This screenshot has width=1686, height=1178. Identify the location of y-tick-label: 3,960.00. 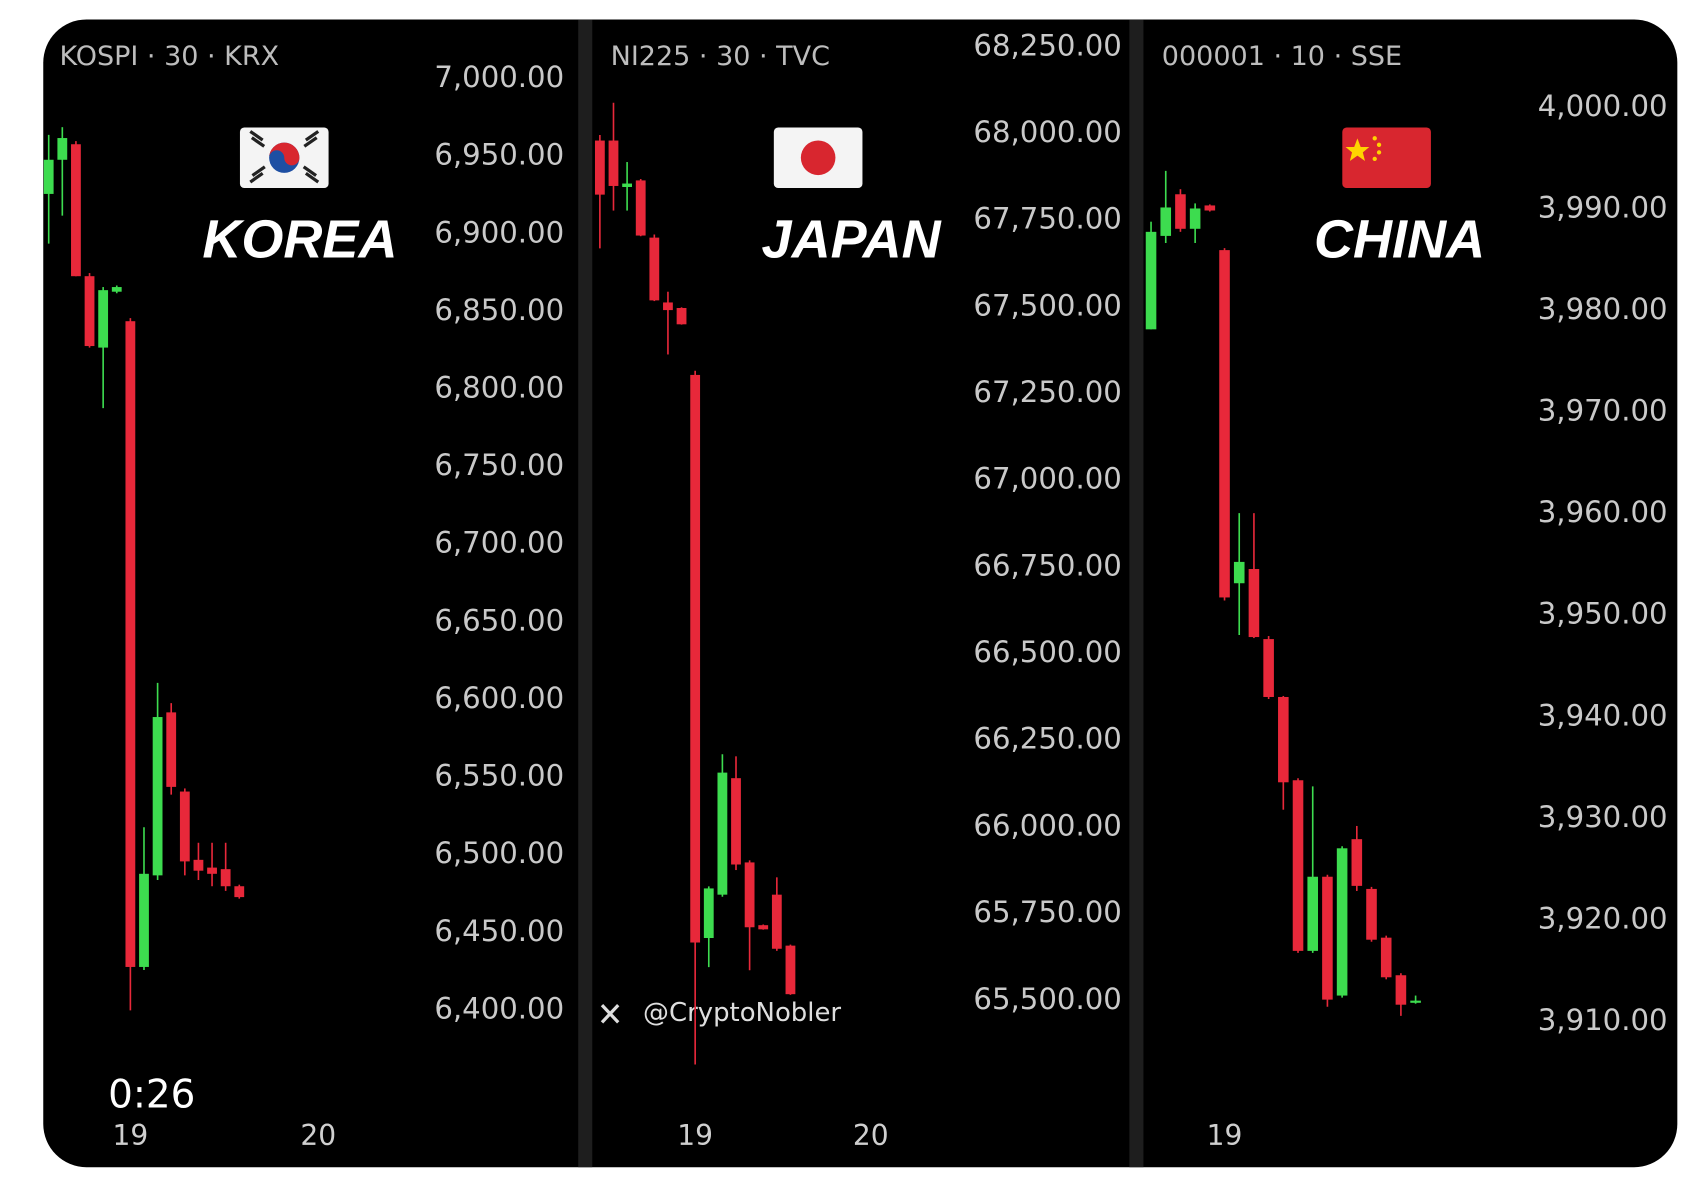
(1603, 512).